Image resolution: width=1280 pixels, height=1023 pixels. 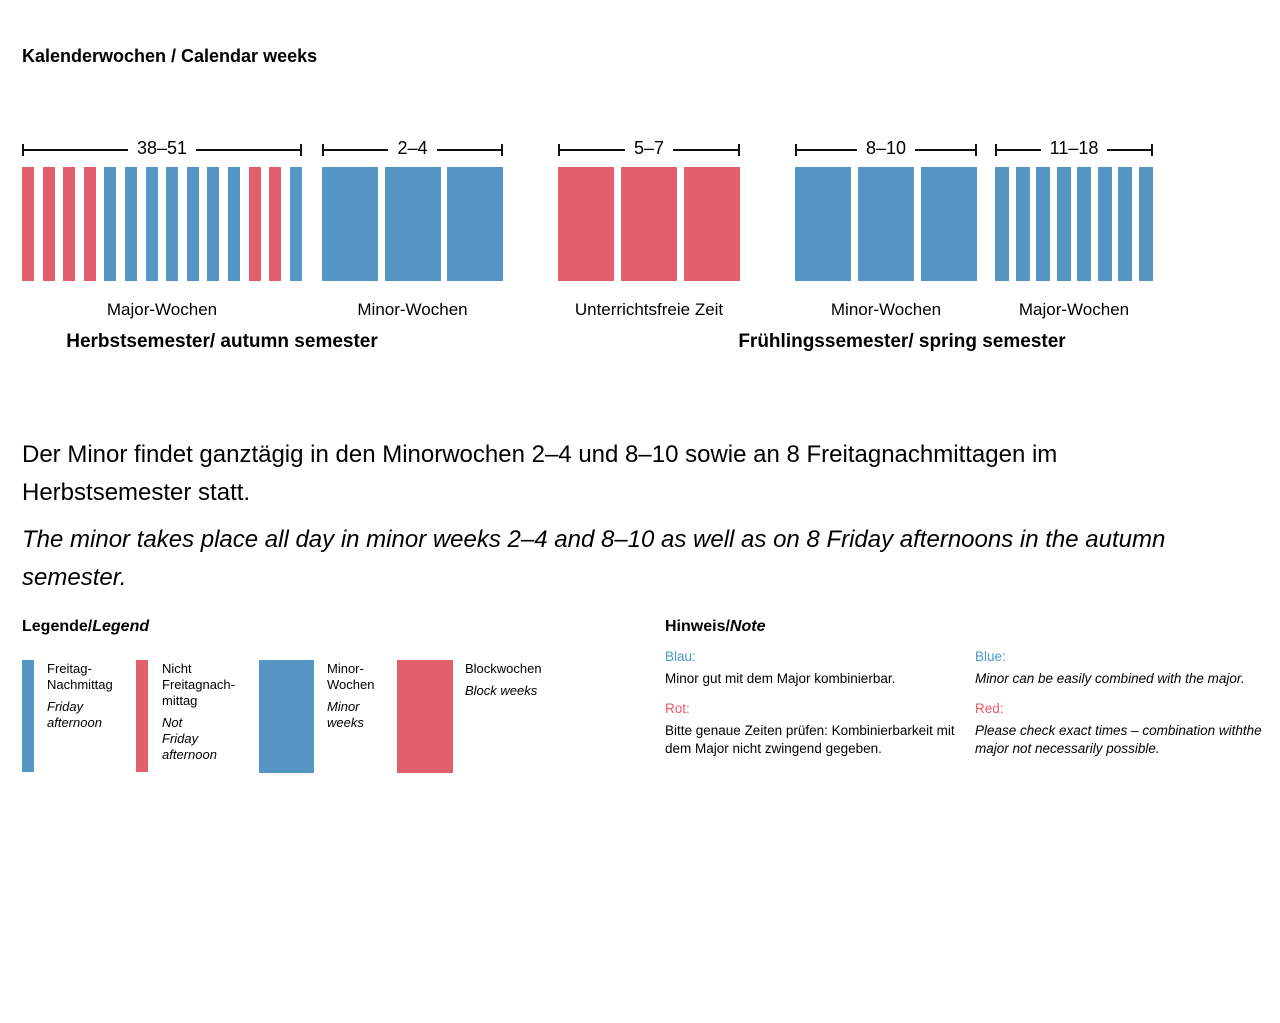 I want to click on weeks-range-label: 38–51, so click(x=162, y=148).